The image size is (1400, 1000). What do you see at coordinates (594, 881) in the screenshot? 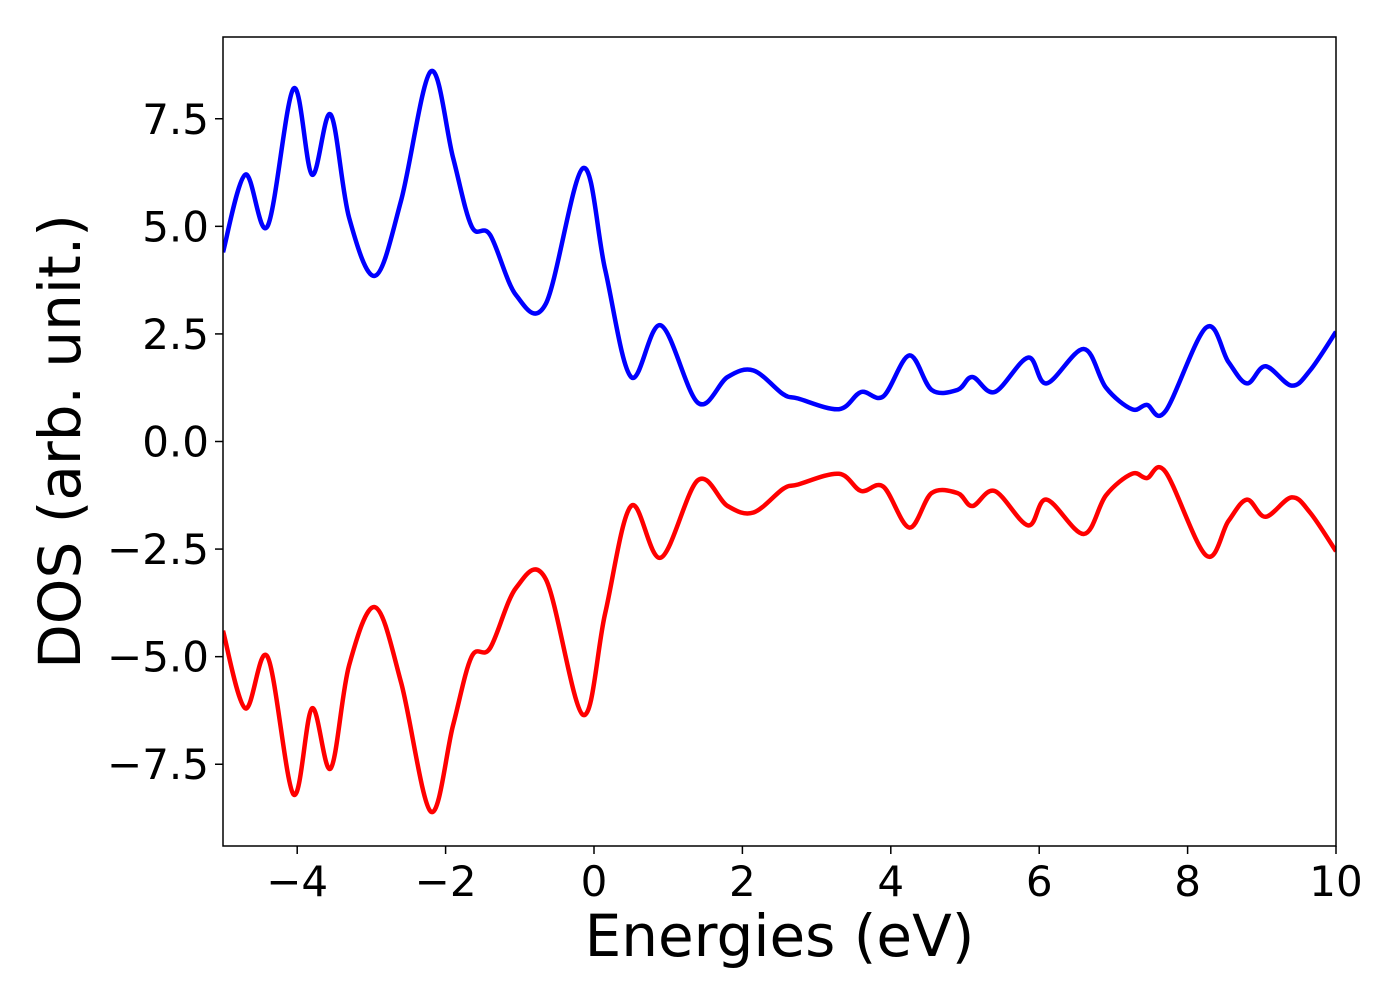
I see `x-tick-label: 0` at bounding box center [594, 881].